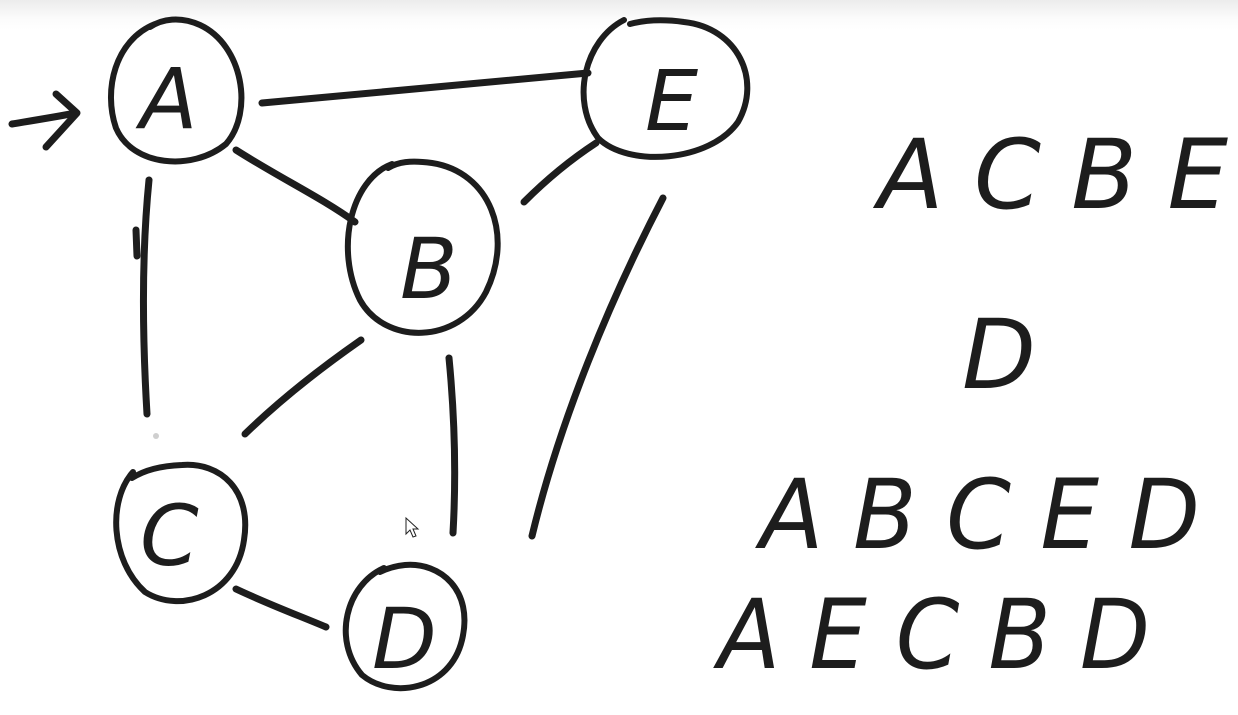 This screenshot has height=715, width=1238. I want to click on node-b-circle, so click(422, 247).